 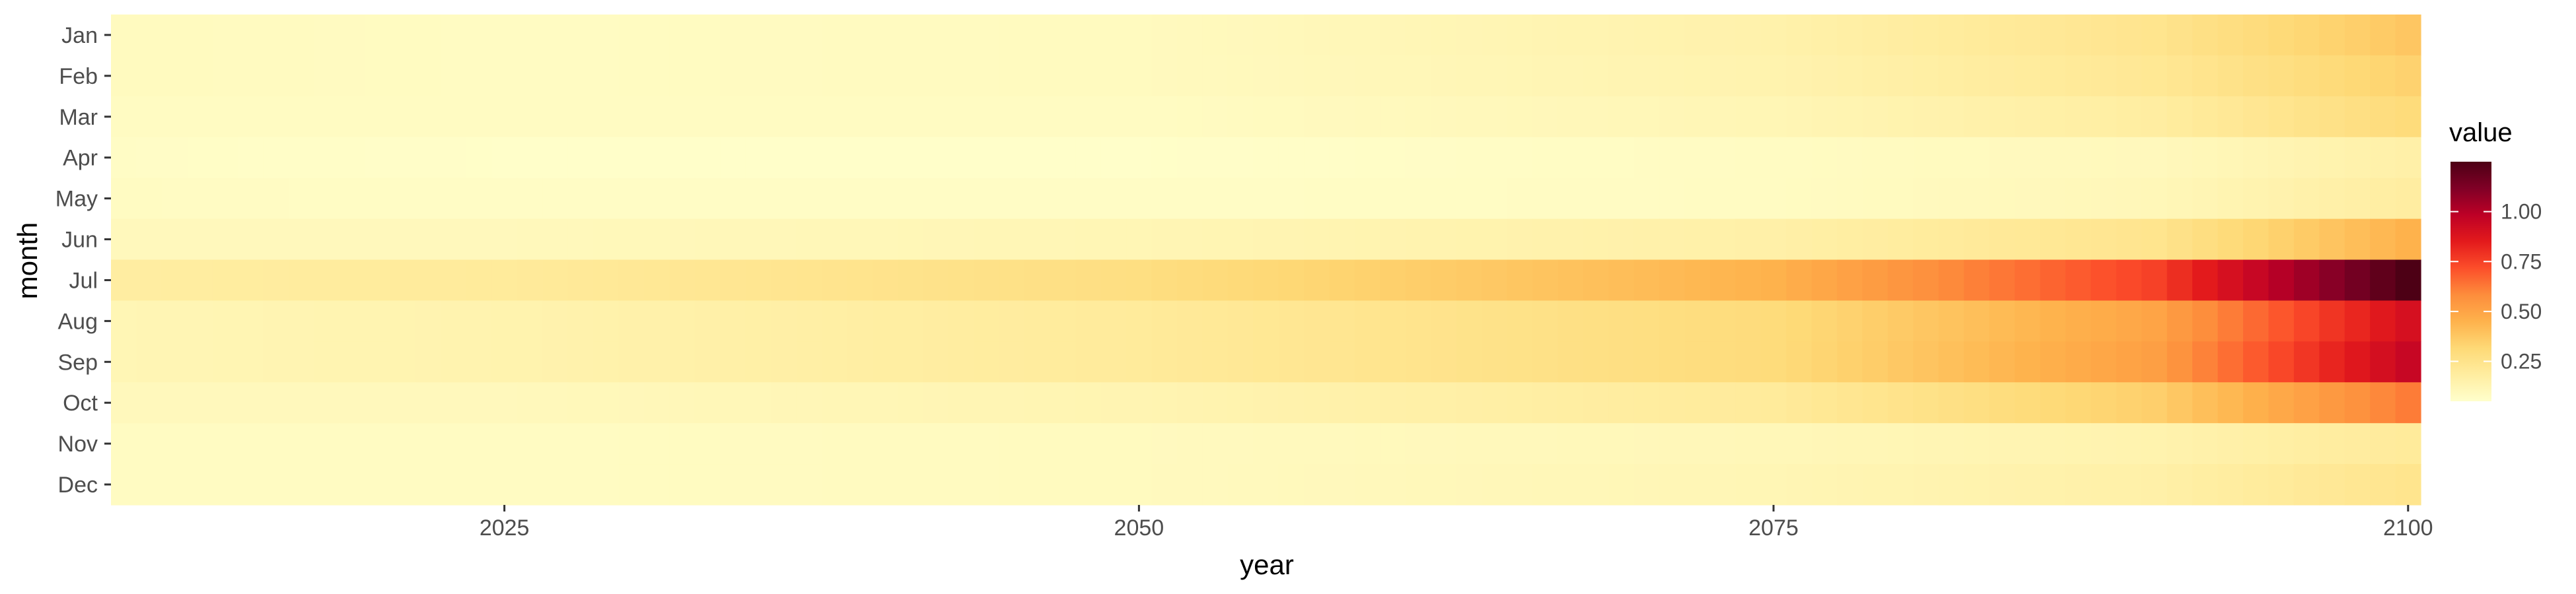 What do you see at coordinates (2521, 261) in the screenshot?
I see `legend-tick-label: 0.75` at bounding box center [2521, 261].